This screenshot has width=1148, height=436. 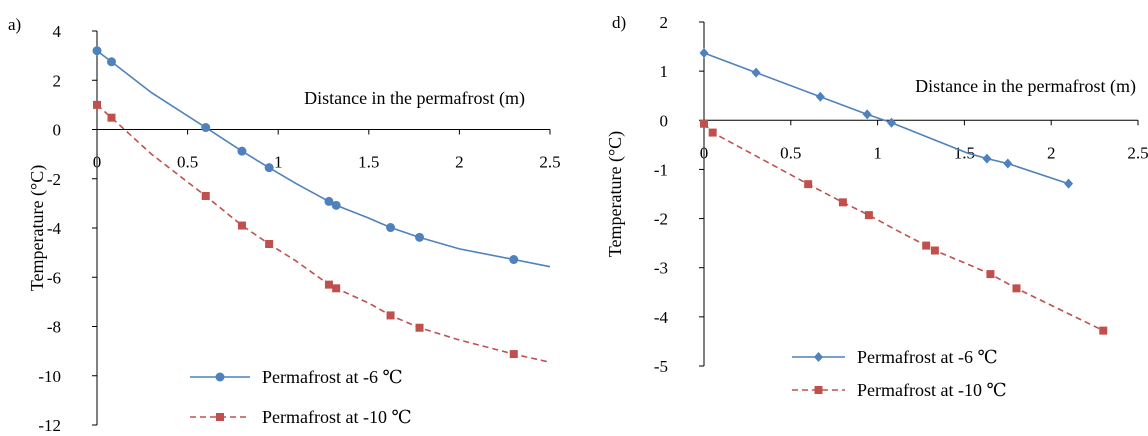 I want to click on y-tick-label: -12, so click(x=49, y=423).